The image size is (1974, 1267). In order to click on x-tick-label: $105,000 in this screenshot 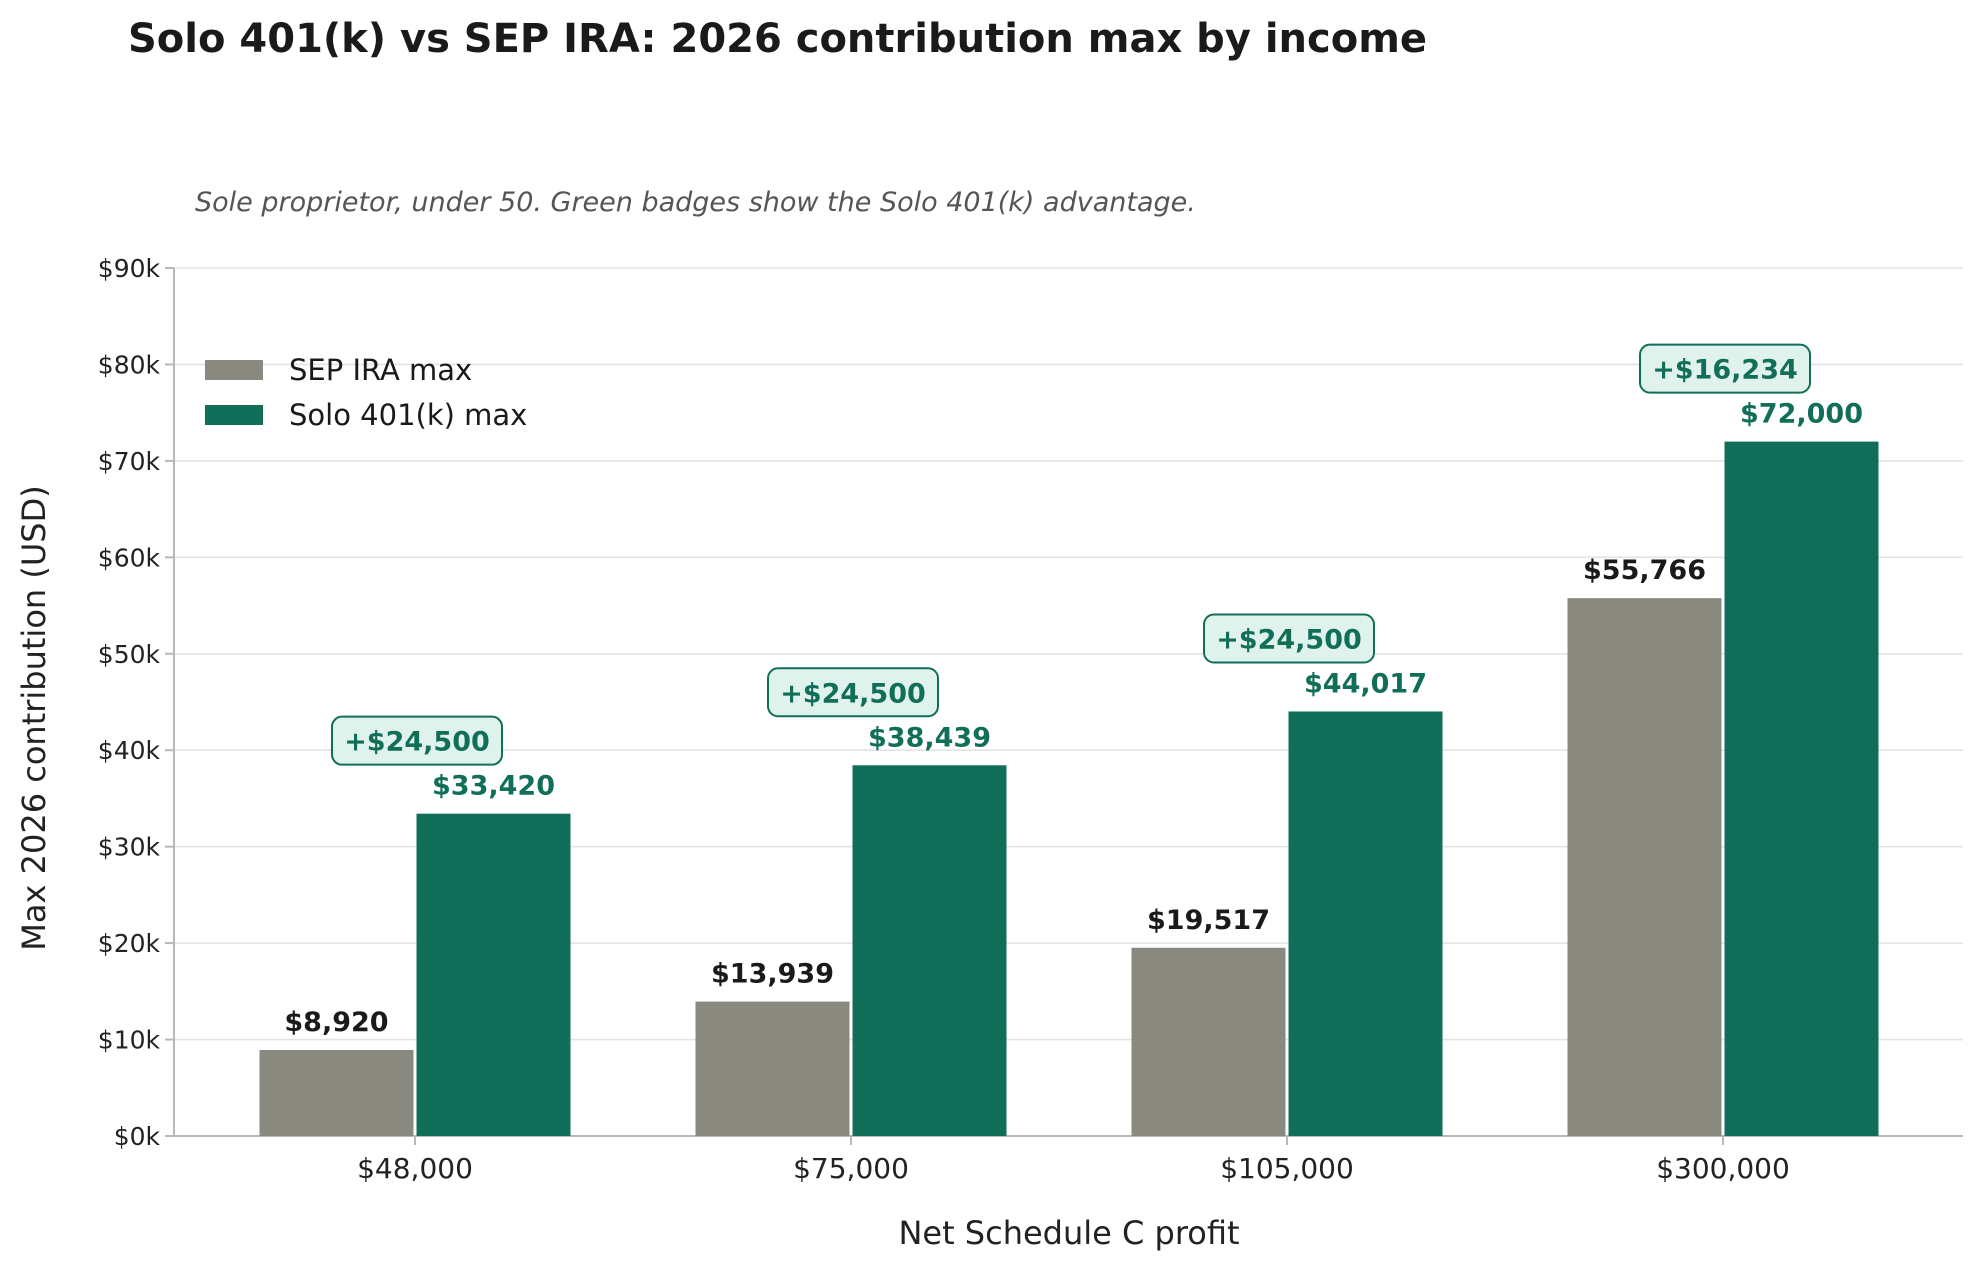, I will do `click(1287, 1168)`.